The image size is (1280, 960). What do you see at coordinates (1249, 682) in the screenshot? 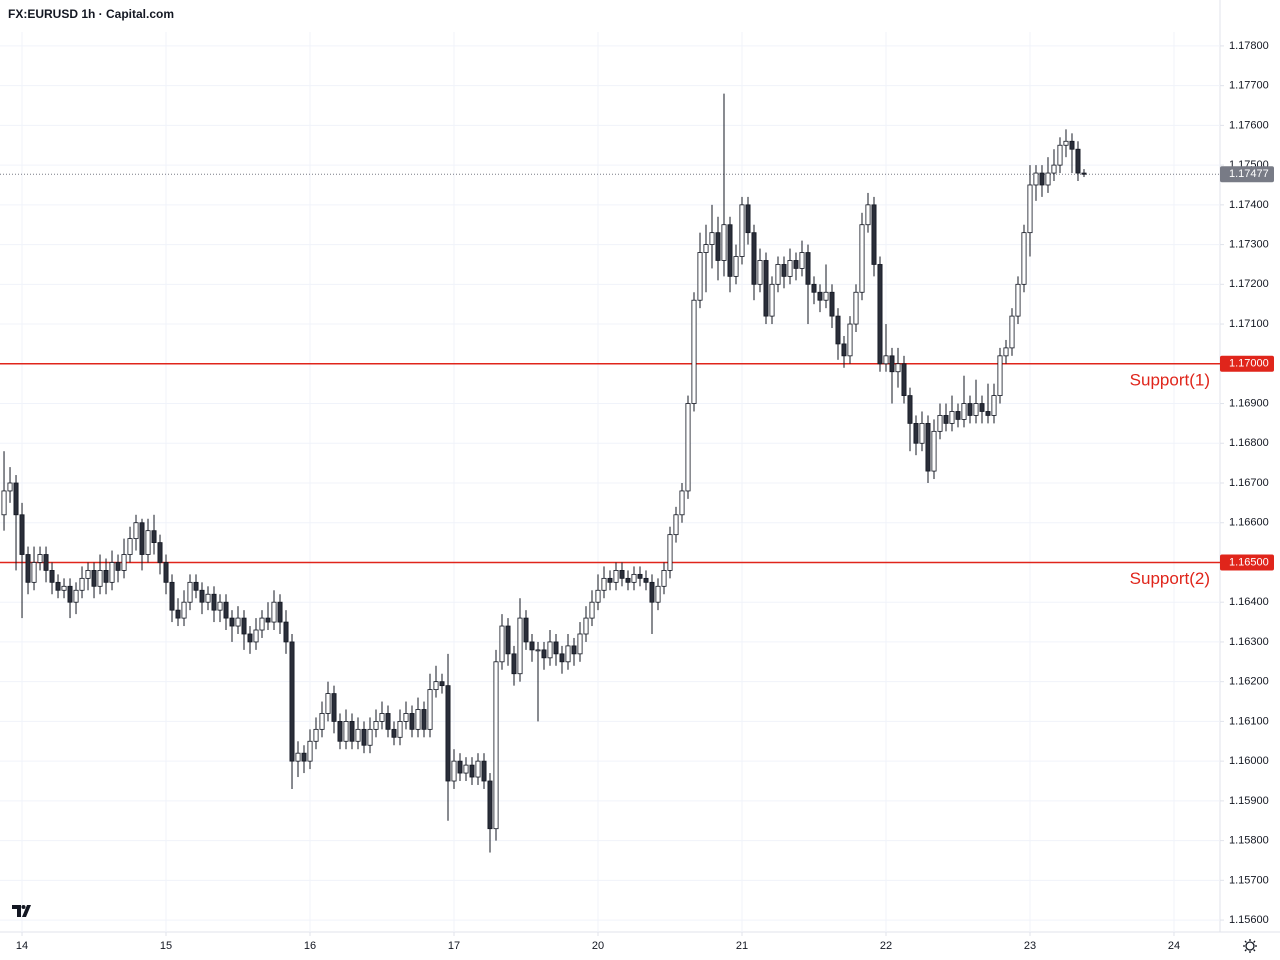
I see `y-tick-label: 1.16200` at bounding box center [1249, 682].